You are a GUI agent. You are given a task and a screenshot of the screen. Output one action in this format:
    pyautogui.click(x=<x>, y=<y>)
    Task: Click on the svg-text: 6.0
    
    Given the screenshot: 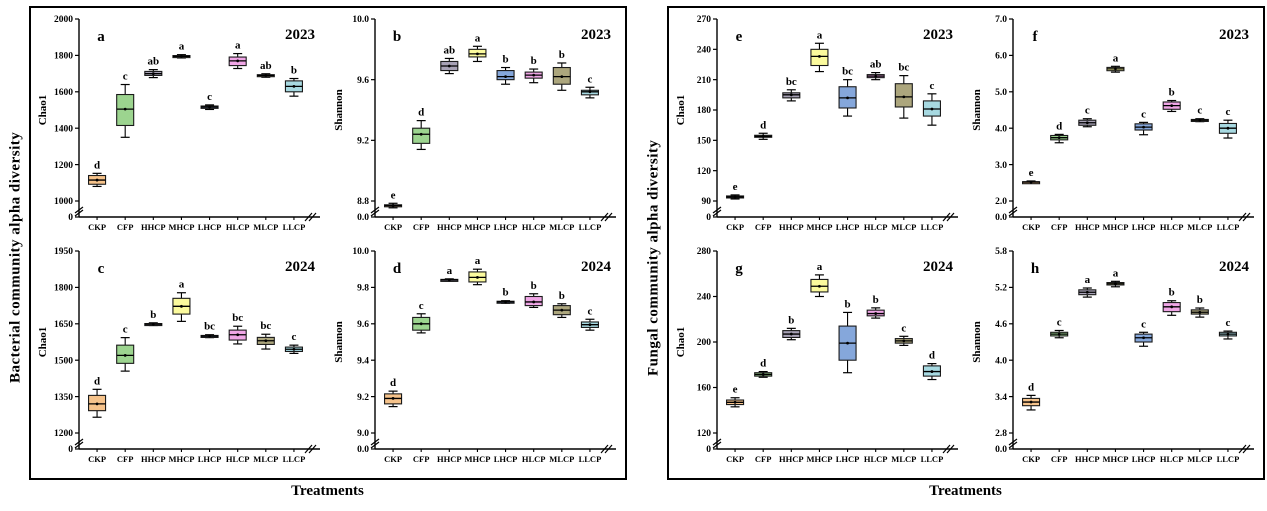 What is the action you would take?
    pyautogui.click(x=1001, y=57)
    